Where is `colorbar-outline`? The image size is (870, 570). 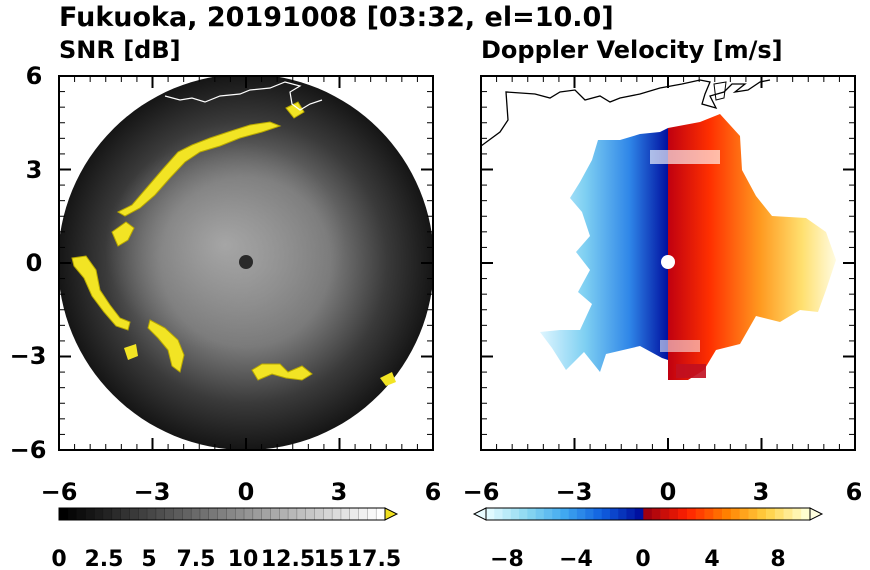 colorbar-outline is located at coordinates (648, 514).